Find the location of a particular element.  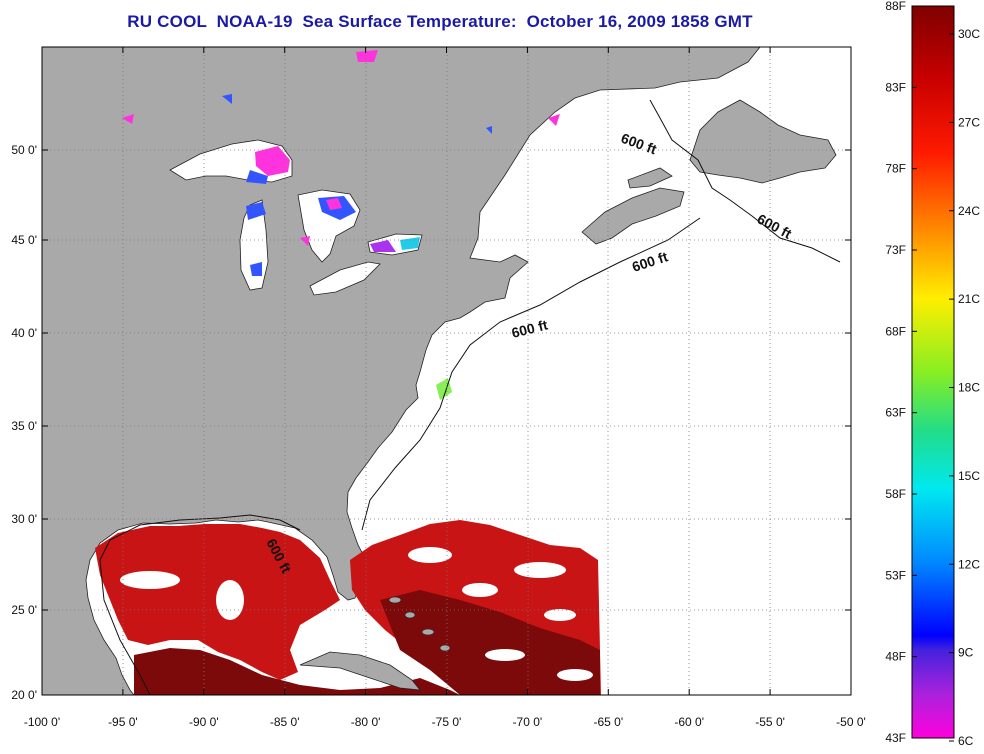

lake-erie is located at coordinates (345, 278).